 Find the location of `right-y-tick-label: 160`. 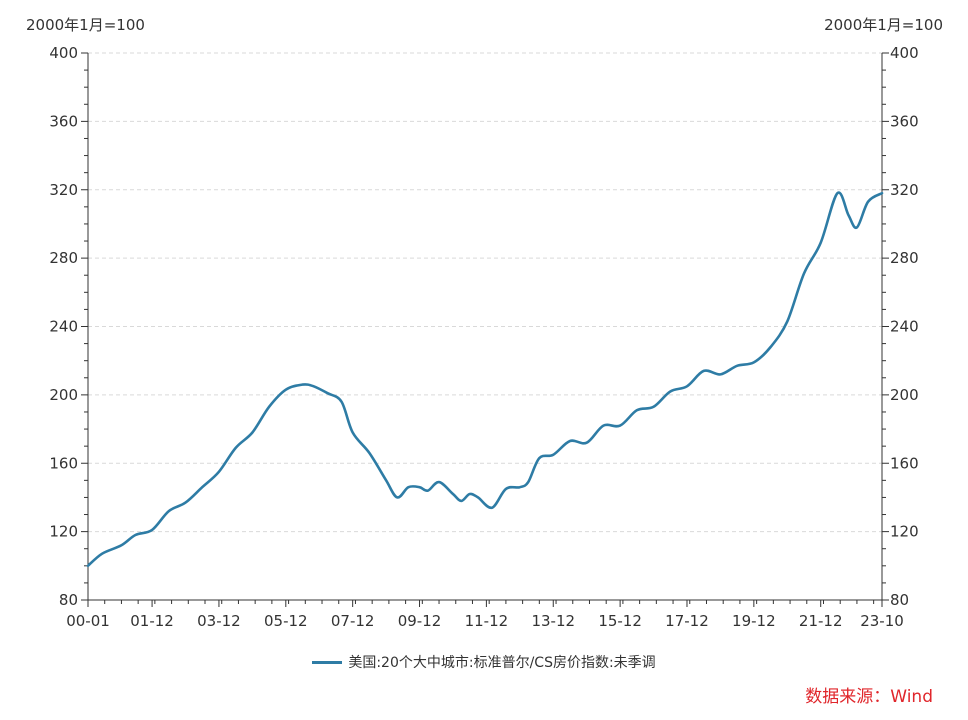

right-y-tick-label: 160 is located at coordinates (904, 463).